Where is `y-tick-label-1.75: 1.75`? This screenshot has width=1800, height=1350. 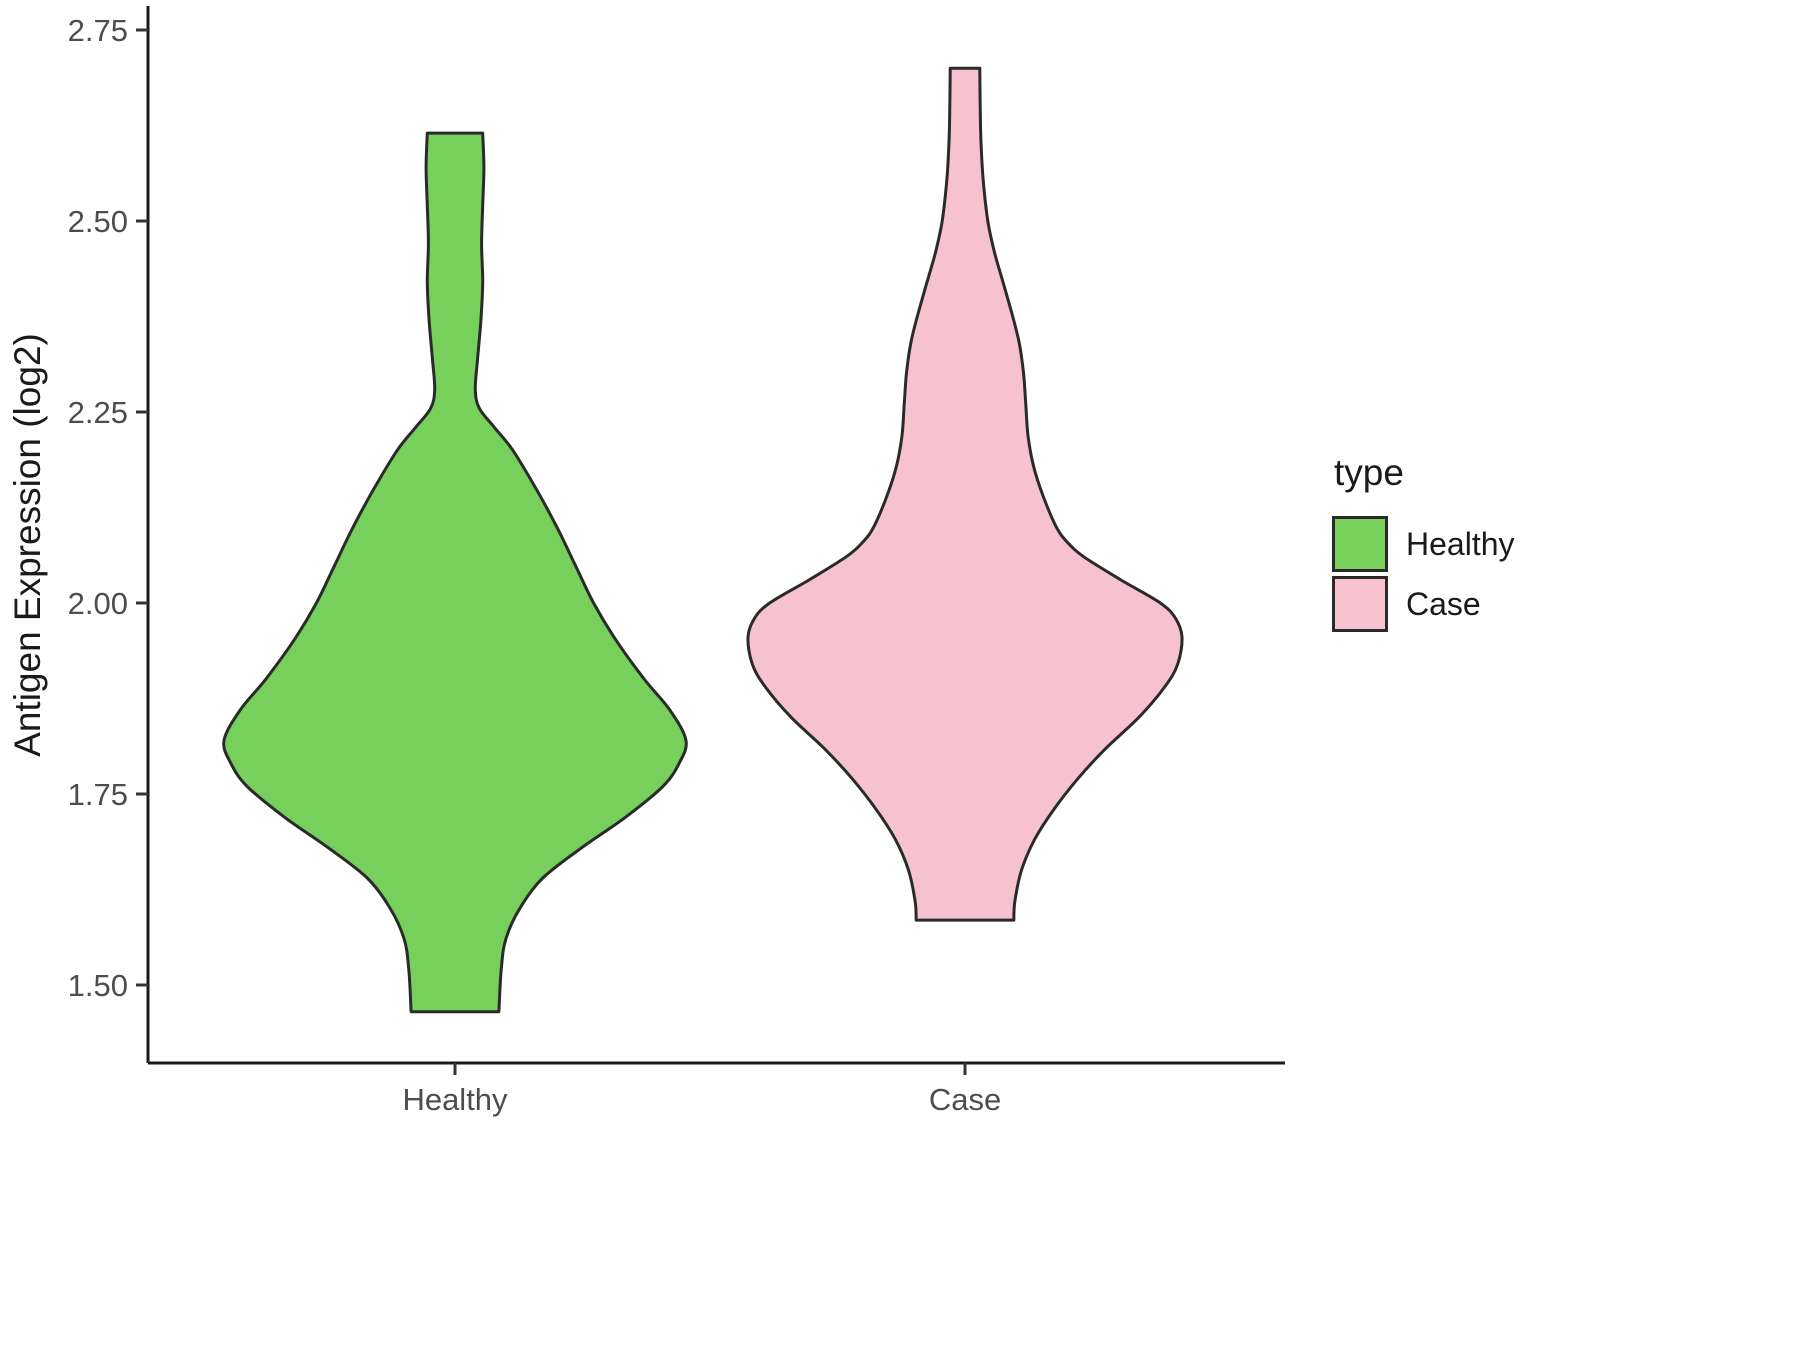 y-tick-label-1.75: 1.75 is located at coordinates (98, 794).